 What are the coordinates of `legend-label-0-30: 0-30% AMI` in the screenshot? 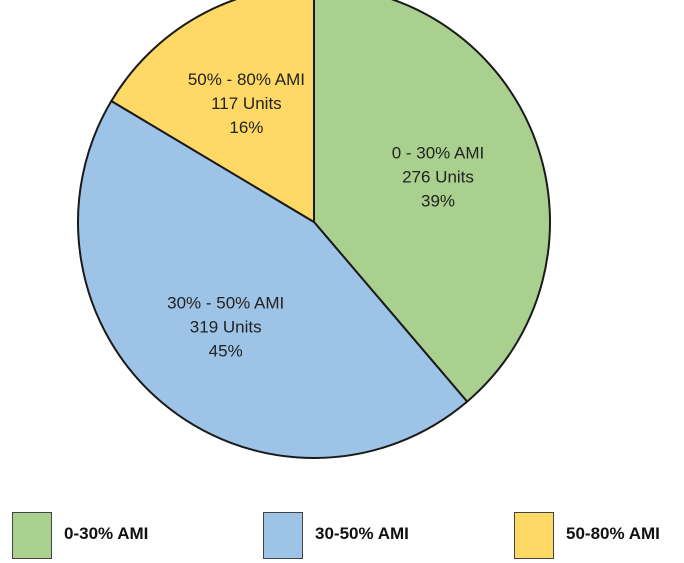 It's located at (106, 533).